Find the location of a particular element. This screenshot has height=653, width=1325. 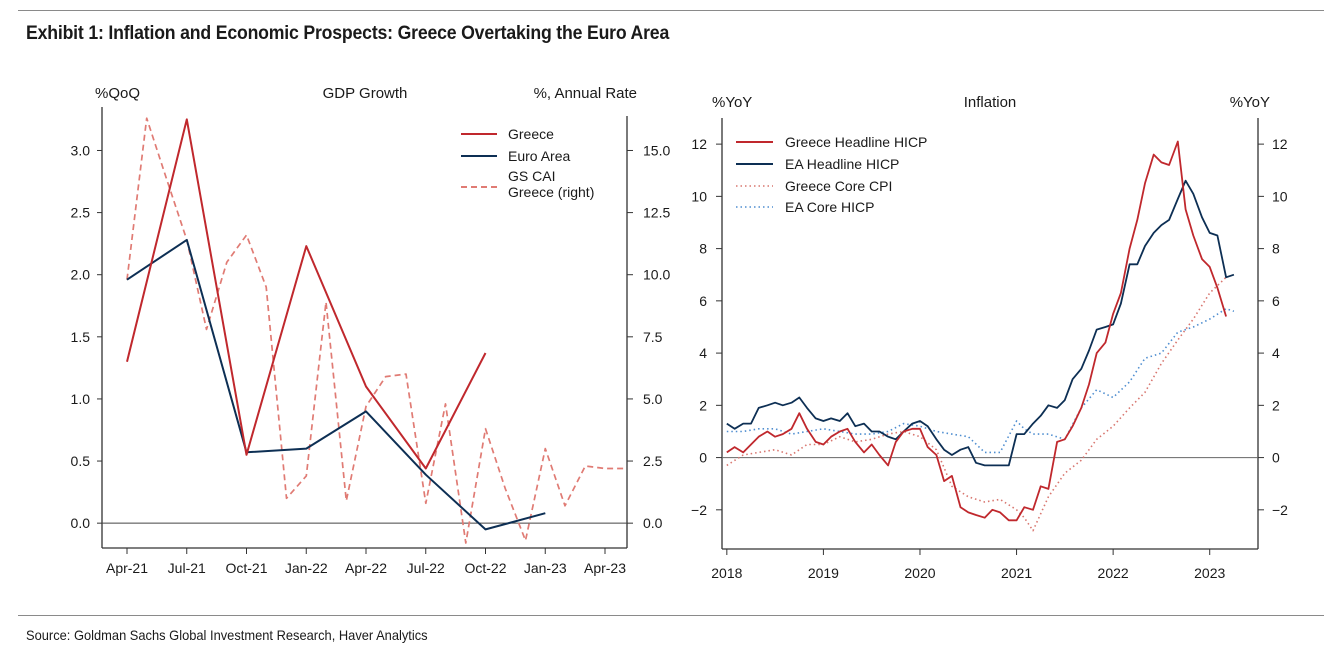

gdp-x-tick-label: Jan-22 is located at coordinates (306, 568).